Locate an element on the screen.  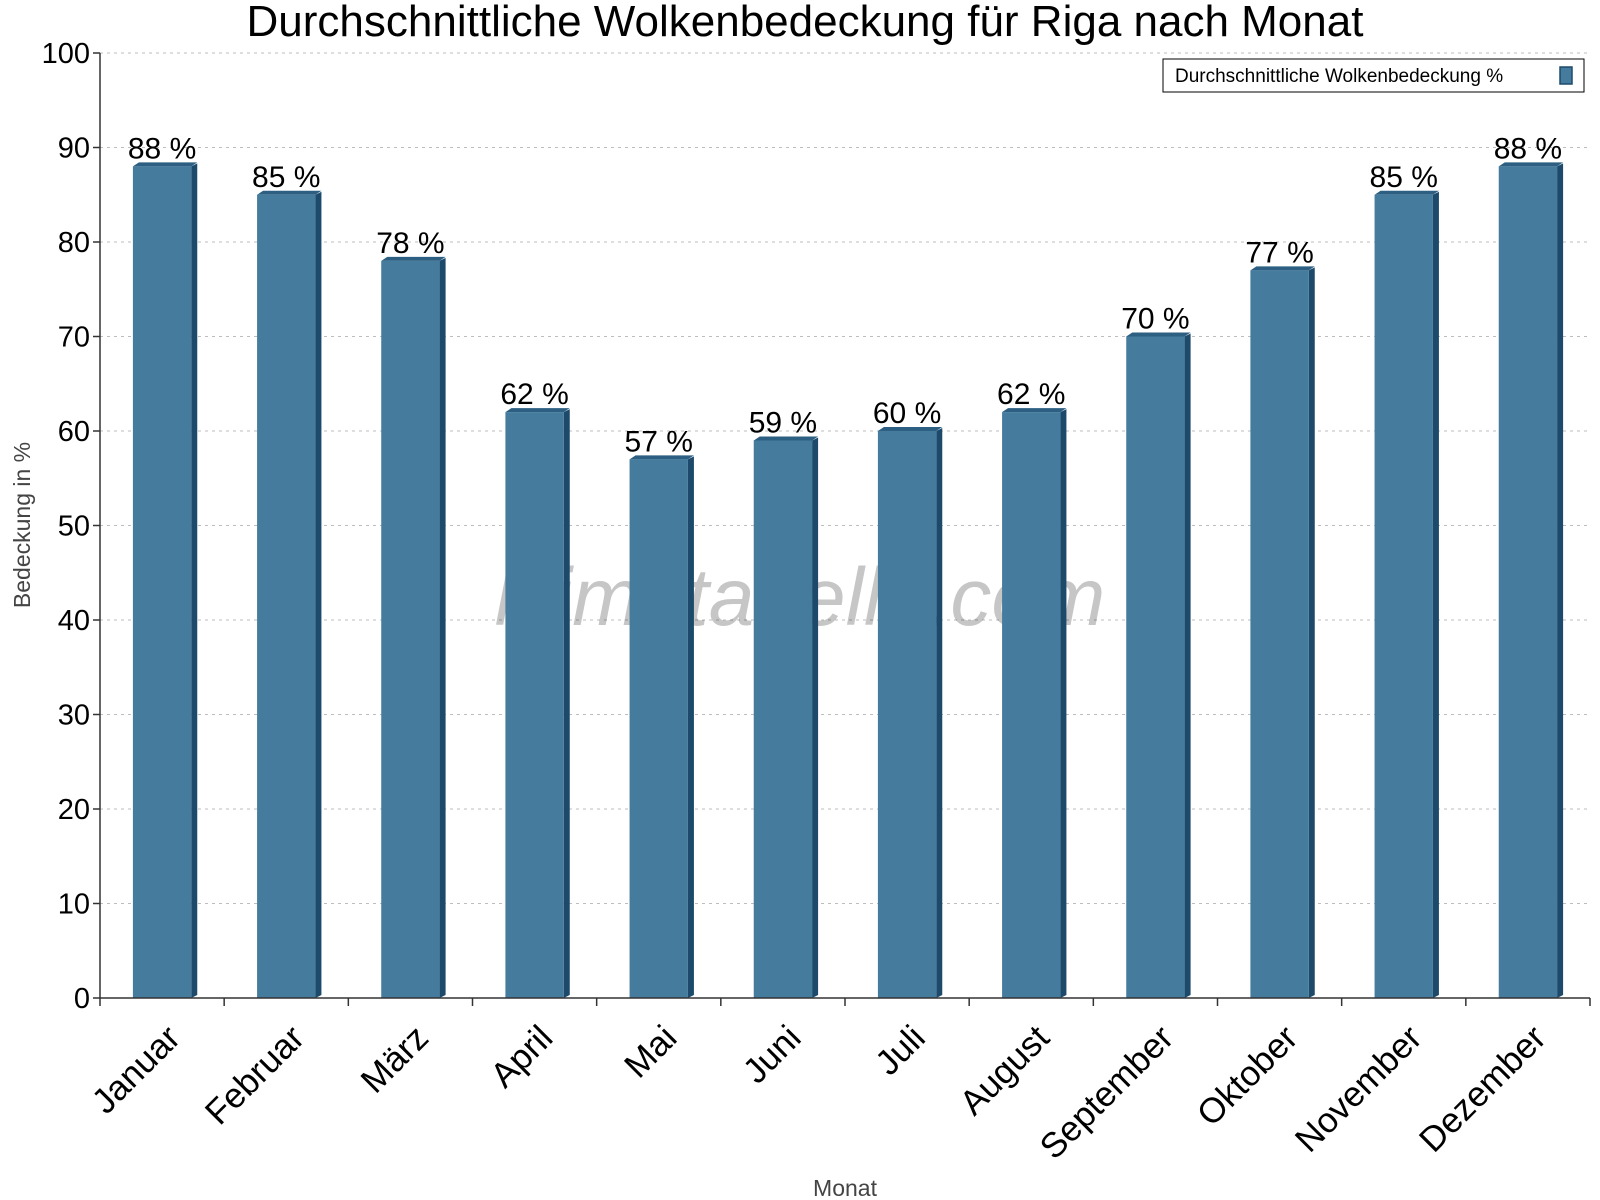
x-tick-label: August is located at coordinates (1004, 1070).